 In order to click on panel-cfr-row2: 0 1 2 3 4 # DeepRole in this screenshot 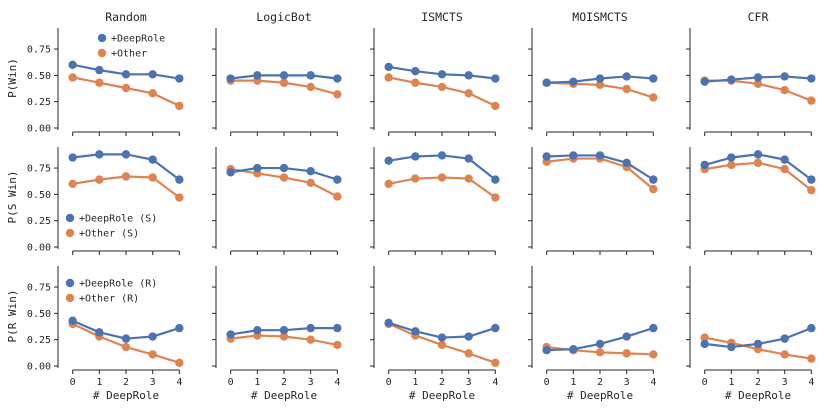, I will do `click(751, 334)`.